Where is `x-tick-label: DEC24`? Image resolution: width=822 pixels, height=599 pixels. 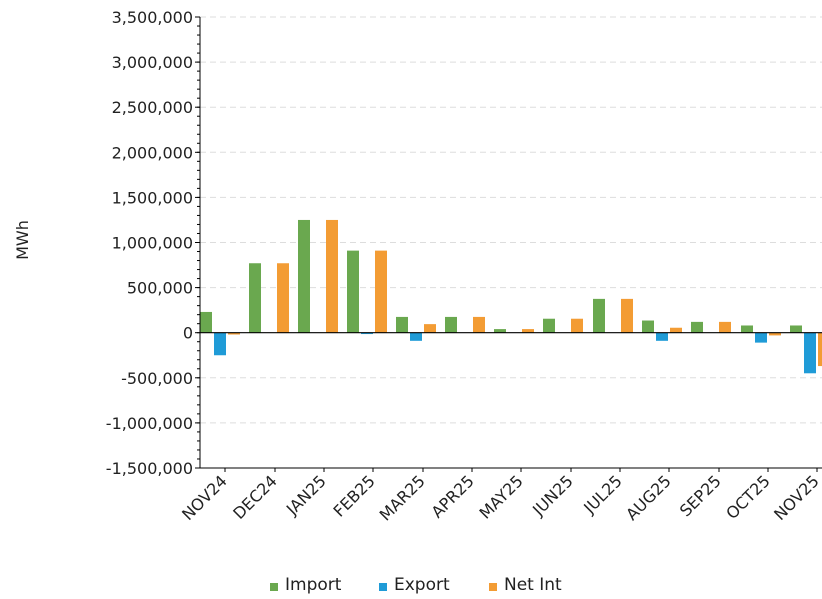
x-tick-label: DEC24 is located at coordinates (255, 497).